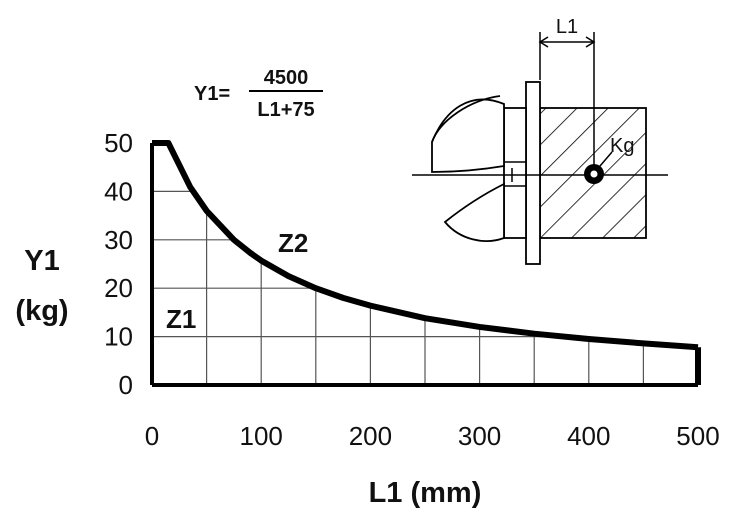  I want to click on y-axis-label-line2: (kg), so click(41, 311).